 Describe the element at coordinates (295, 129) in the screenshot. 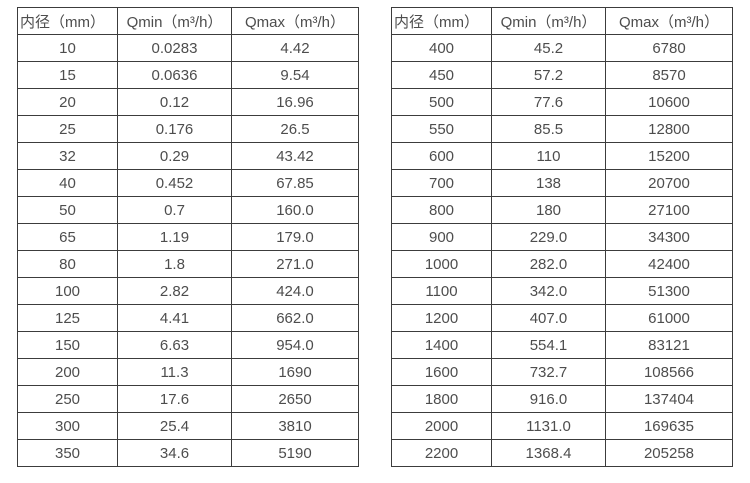

I see `qmax-cell: 26.5` at that location.